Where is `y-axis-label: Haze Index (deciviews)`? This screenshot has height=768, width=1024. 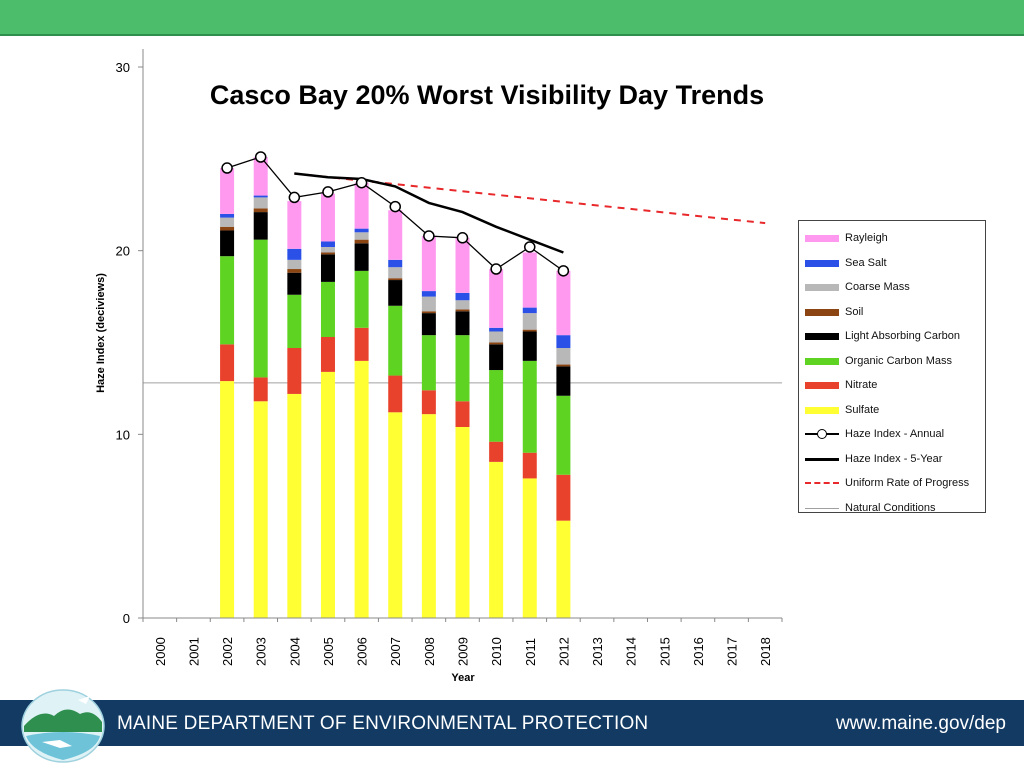
y-axis-label: Haze Index (deciviews) is located at coordinates (101, 333).